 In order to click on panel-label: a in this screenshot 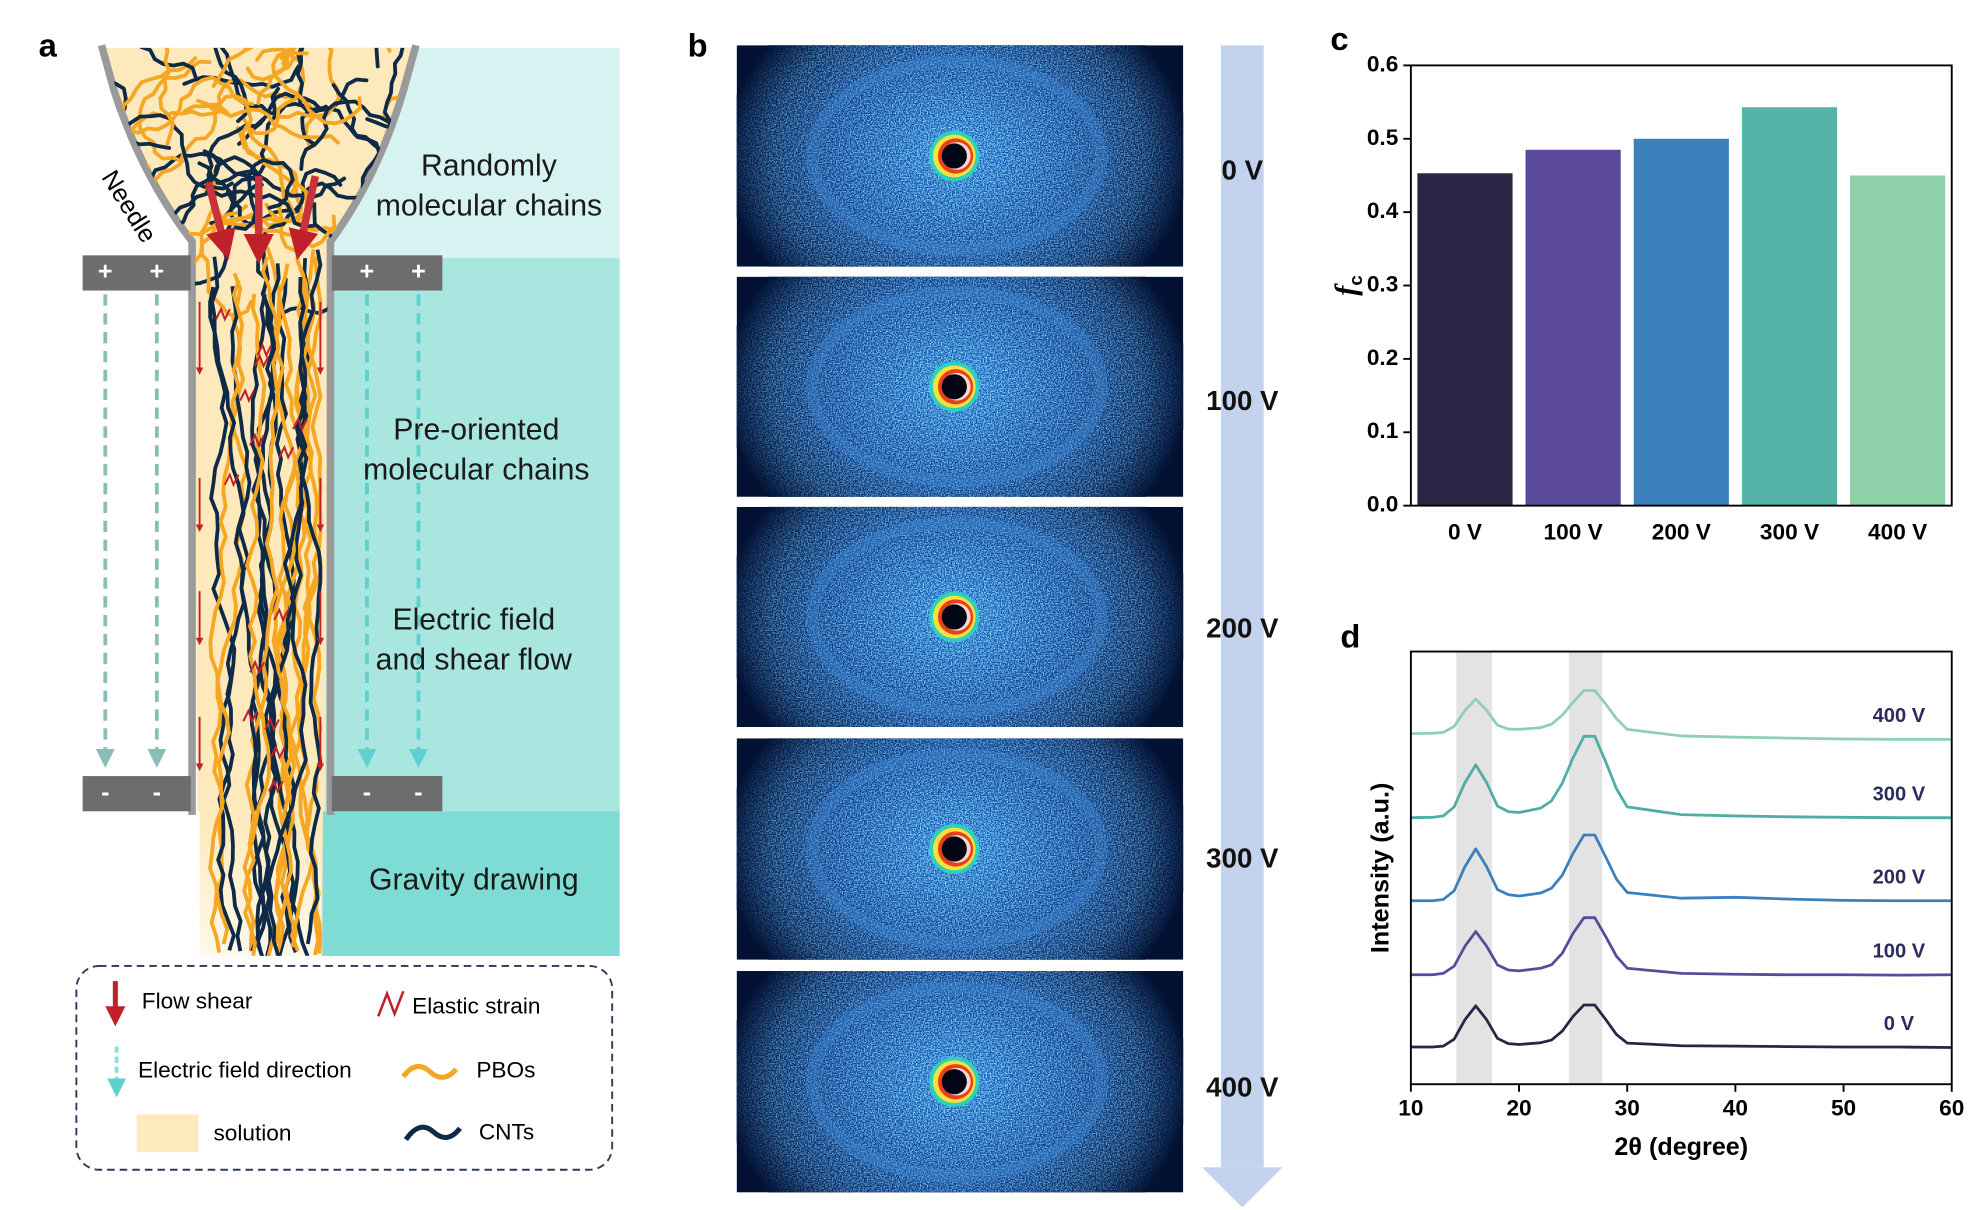, I will do `click(48, 44)`.